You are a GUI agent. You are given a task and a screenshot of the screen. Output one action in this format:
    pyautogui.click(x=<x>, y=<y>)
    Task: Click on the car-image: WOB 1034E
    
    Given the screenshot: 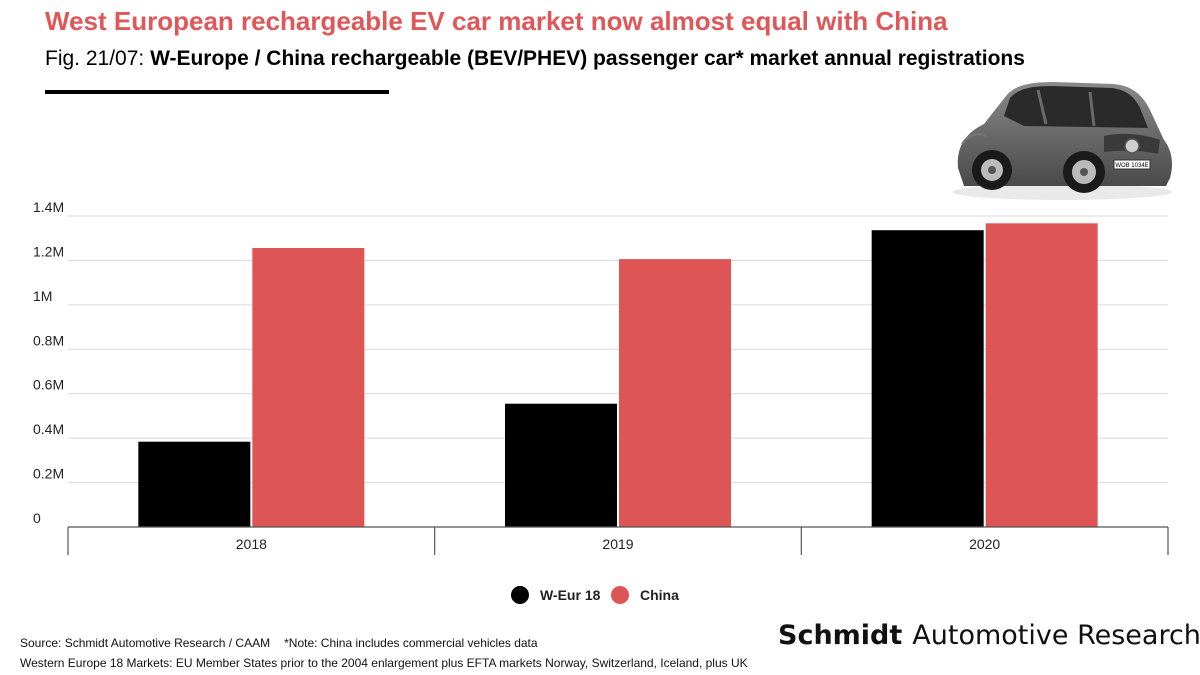 What is the action you would take?
    pyautogui.click(x=1062, y=141)
    